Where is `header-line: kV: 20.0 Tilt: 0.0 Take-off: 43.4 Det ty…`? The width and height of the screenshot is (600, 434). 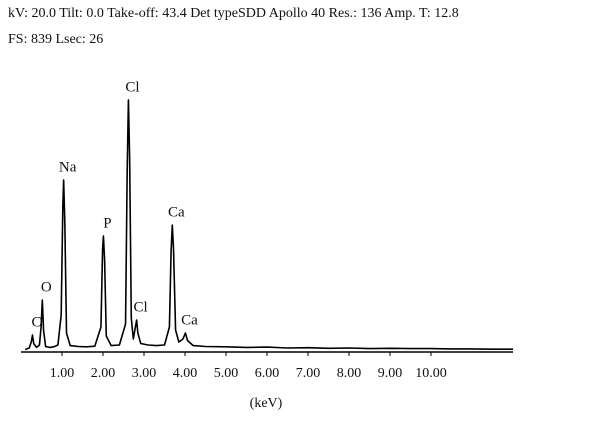
header-line: kV: 20.0 Tilt: 0.0 Take-off: 43.4 Det ty… is located at coordinates (233, 13).